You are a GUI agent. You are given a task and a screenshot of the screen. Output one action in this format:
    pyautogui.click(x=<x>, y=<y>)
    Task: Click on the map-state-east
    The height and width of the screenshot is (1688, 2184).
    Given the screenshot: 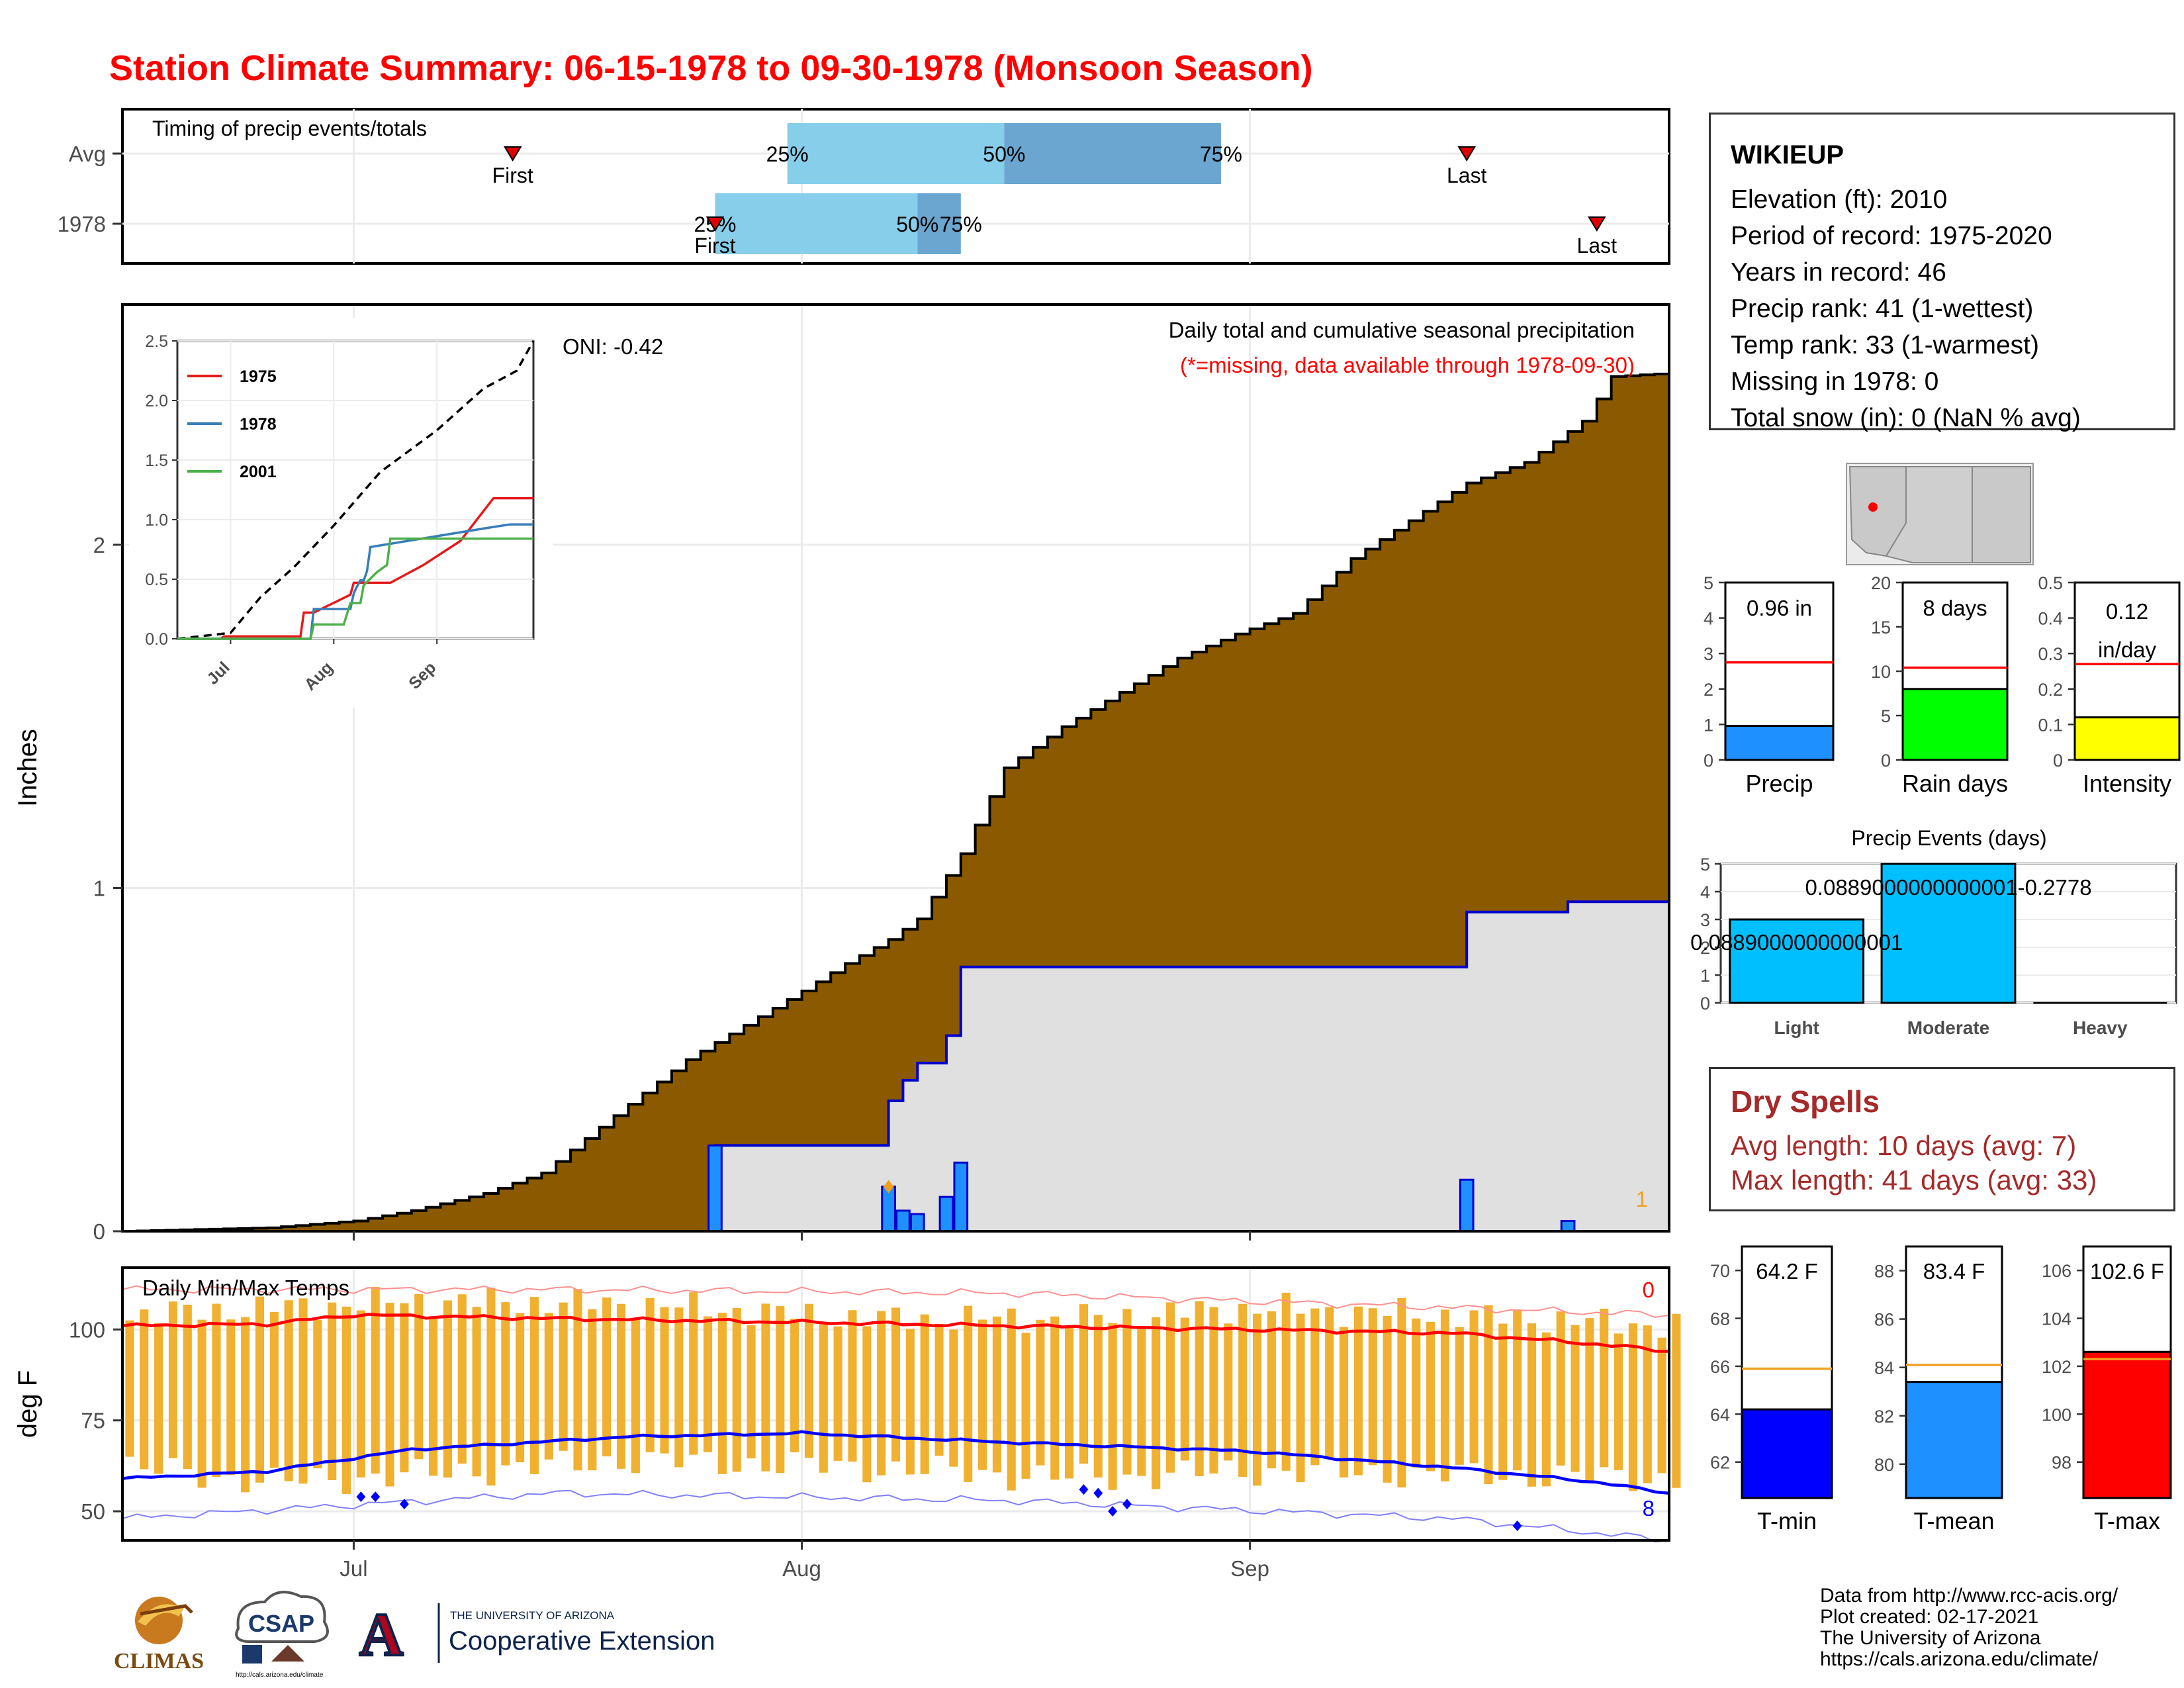 What is the action you would take?
    pyautogui.click(x=2002, y=514)
    